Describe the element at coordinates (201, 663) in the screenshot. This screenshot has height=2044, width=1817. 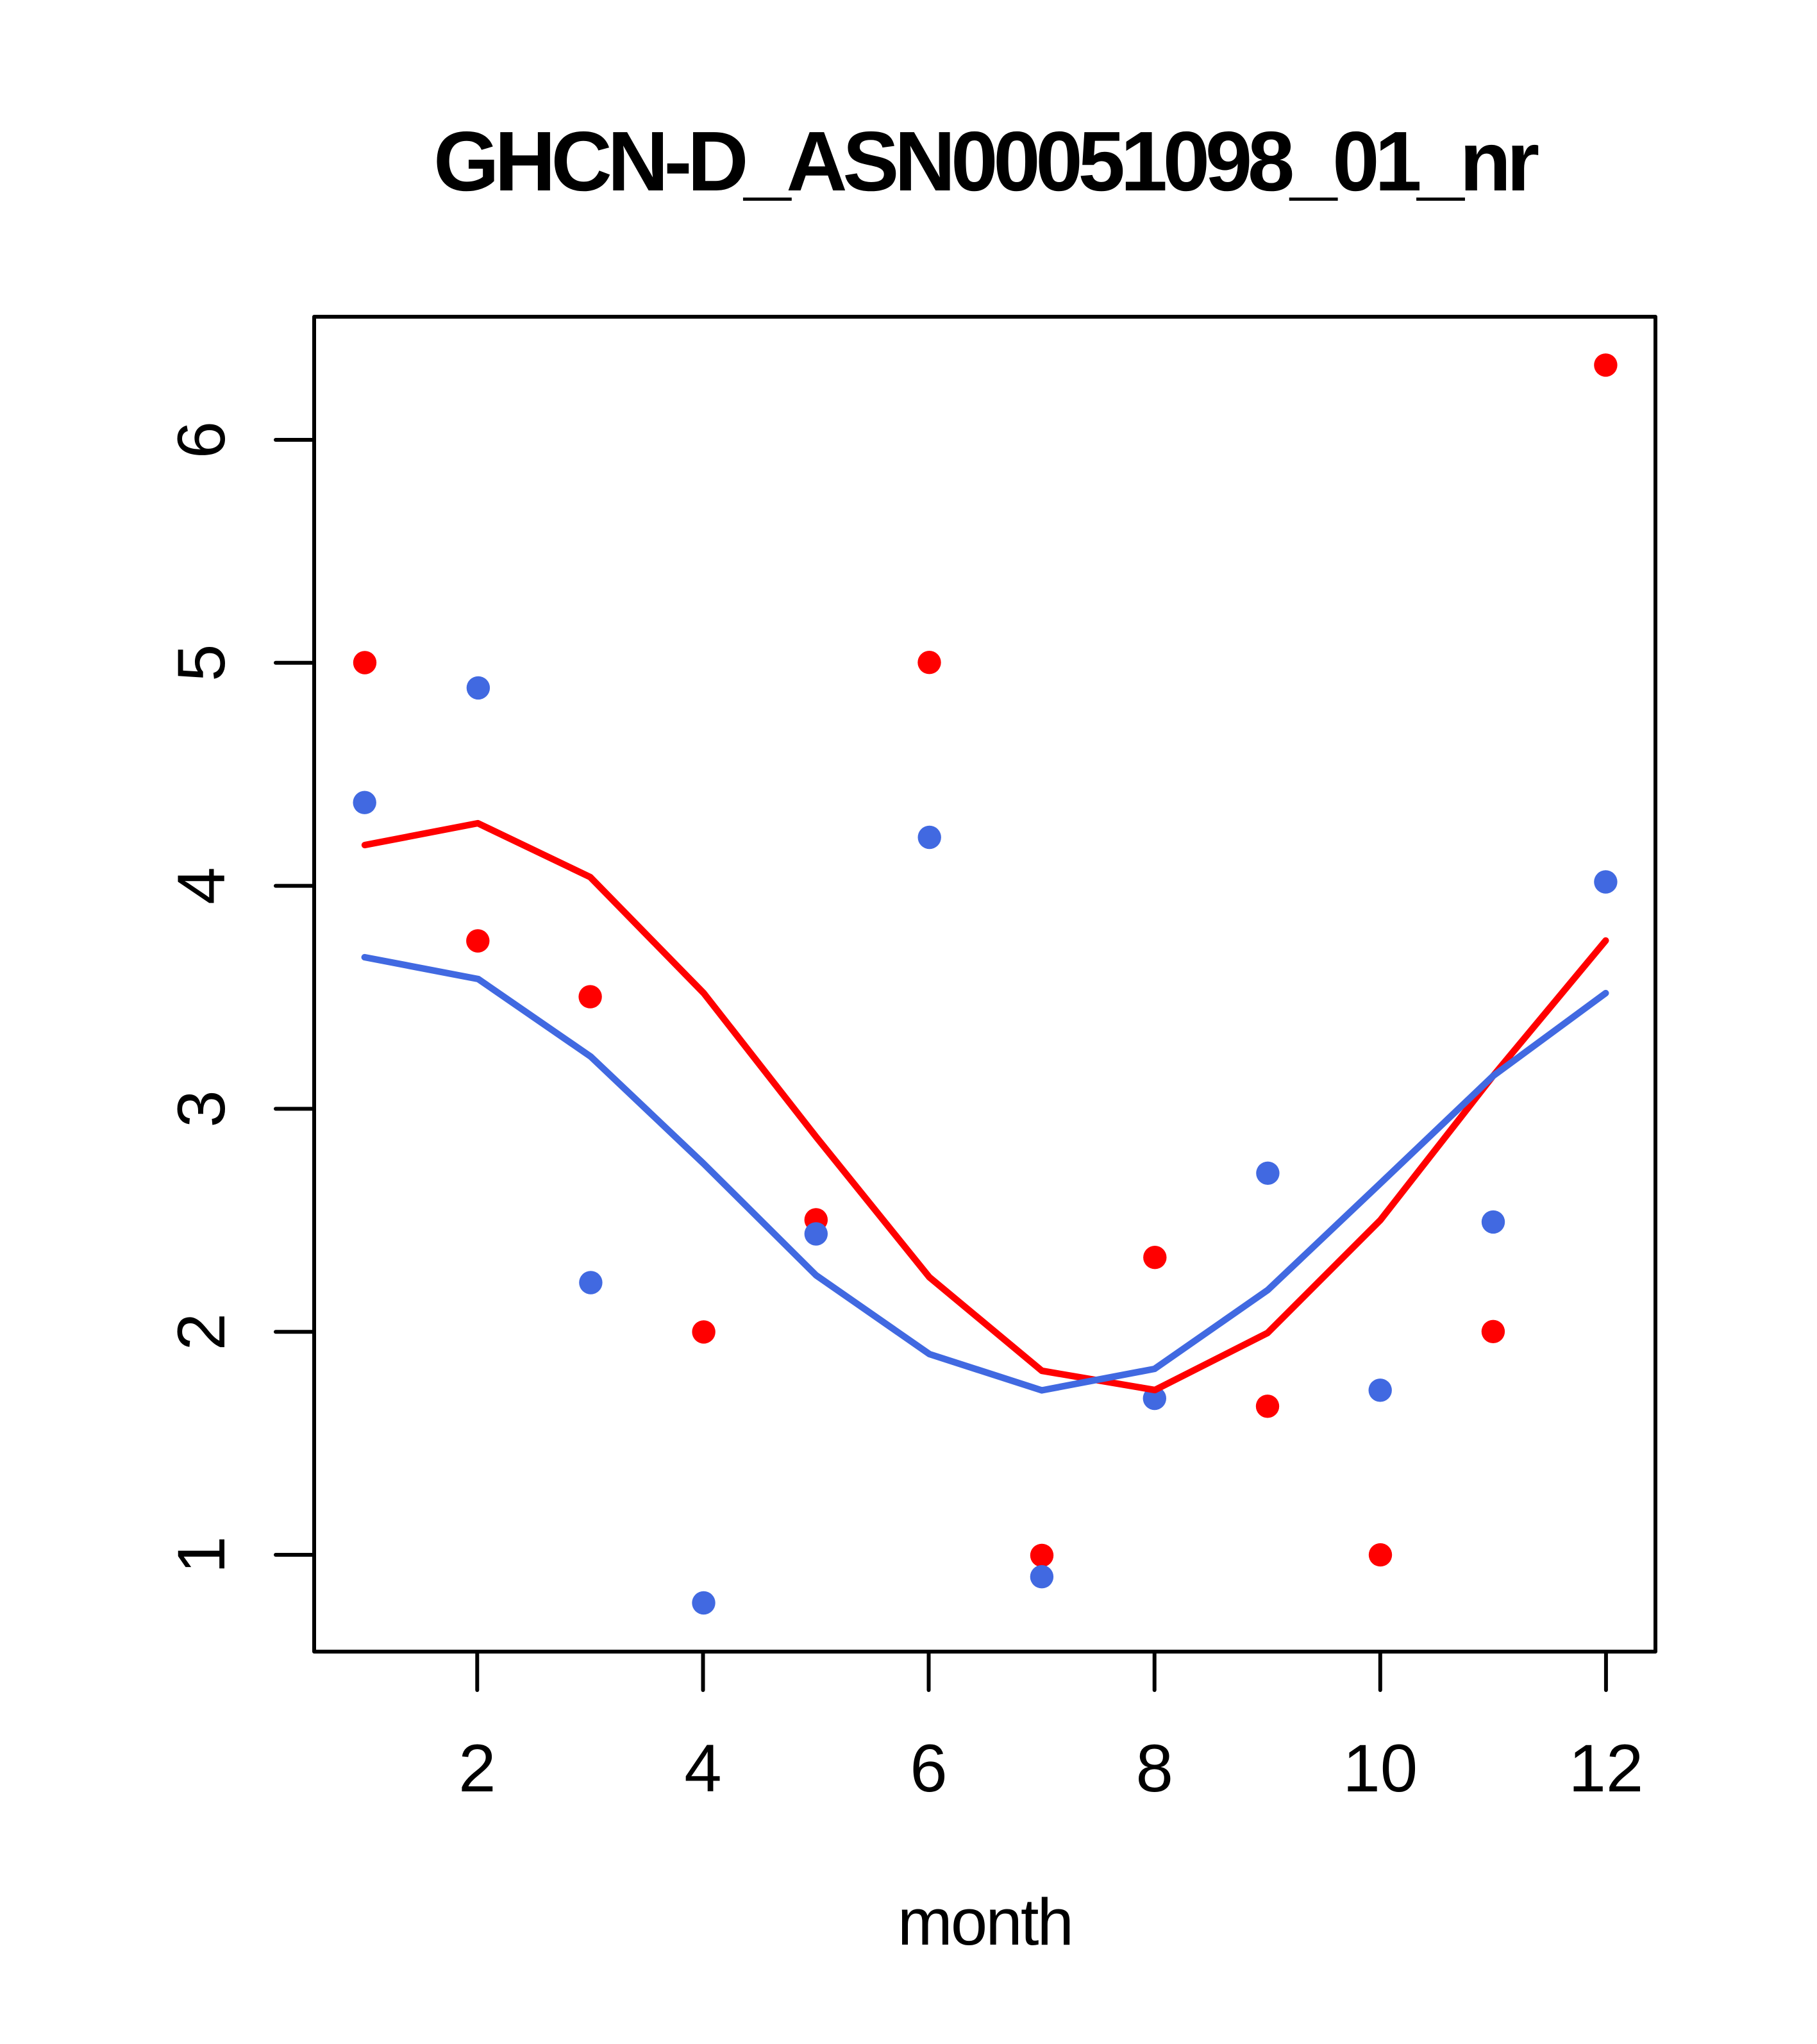
I see `svg-text: 5` at that location.